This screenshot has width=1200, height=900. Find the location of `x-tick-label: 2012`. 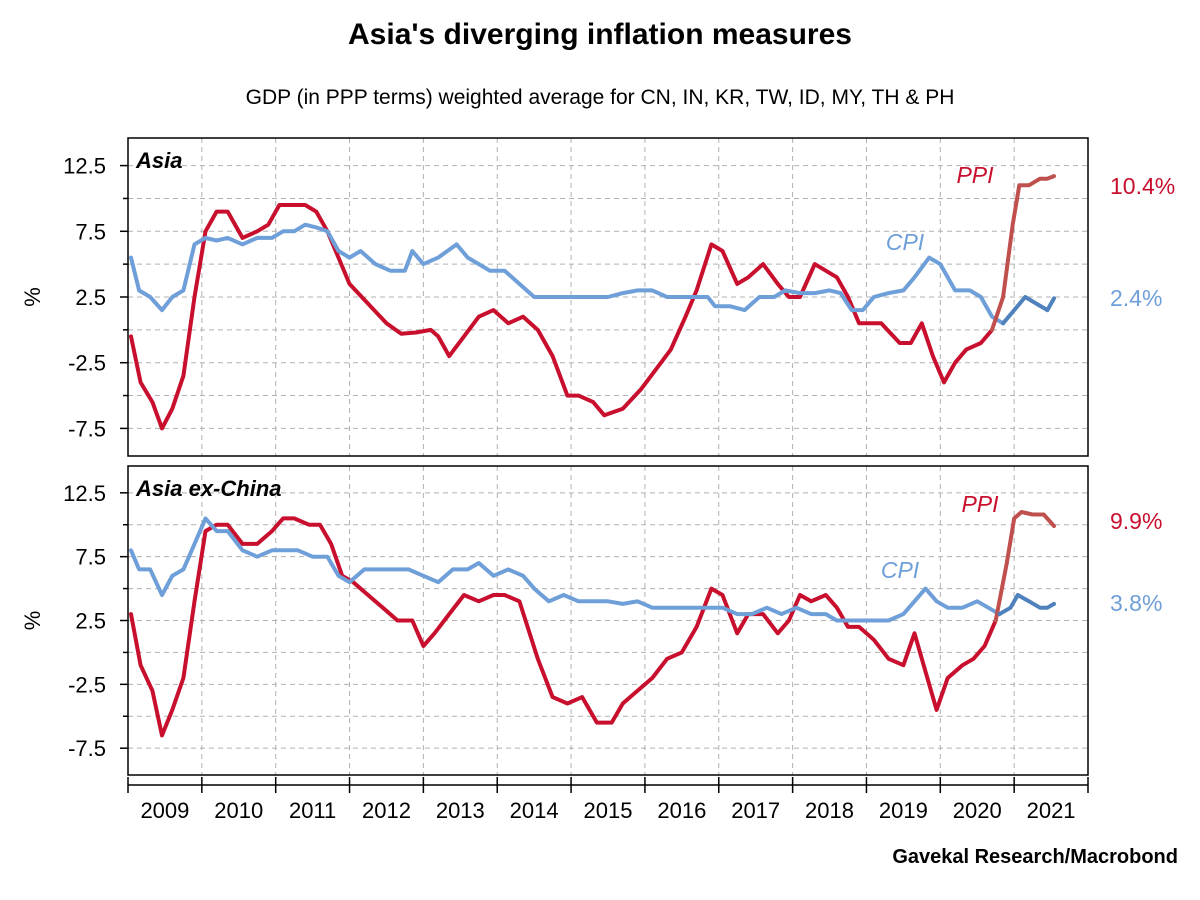

x-tick-label: 2012 is located at coordinates (386, 810).